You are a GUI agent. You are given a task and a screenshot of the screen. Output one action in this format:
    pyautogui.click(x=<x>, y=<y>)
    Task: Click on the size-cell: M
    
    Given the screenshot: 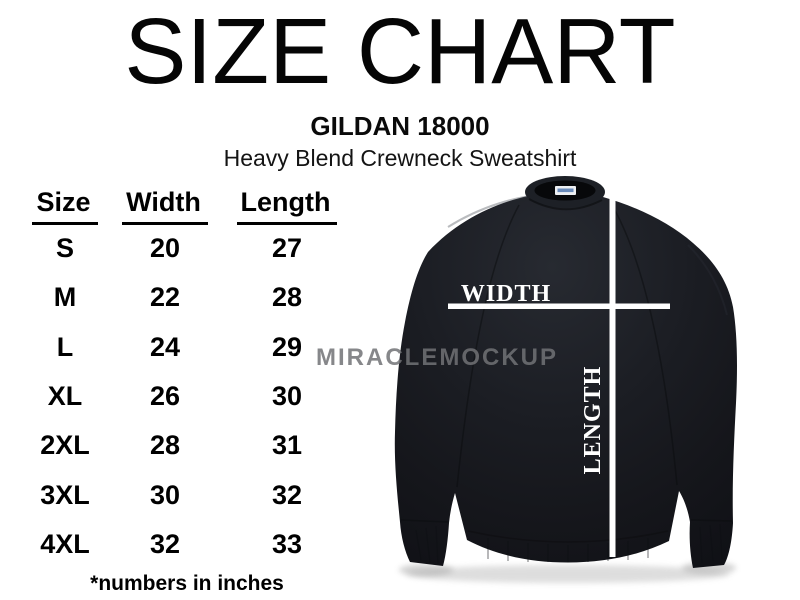 What is the action you would take?
    pyautogui.click(x=65, y=297)
    